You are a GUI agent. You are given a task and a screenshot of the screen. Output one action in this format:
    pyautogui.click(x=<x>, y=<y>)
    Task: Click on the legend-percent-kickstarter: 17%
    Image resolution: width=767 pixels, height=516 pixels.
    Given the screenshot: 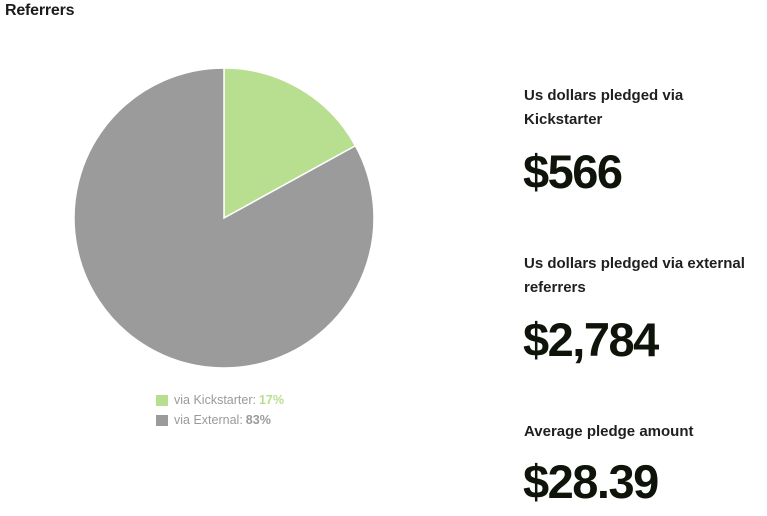 What is the action you would take?
    pyautogui.click(x=271, y=400)
    